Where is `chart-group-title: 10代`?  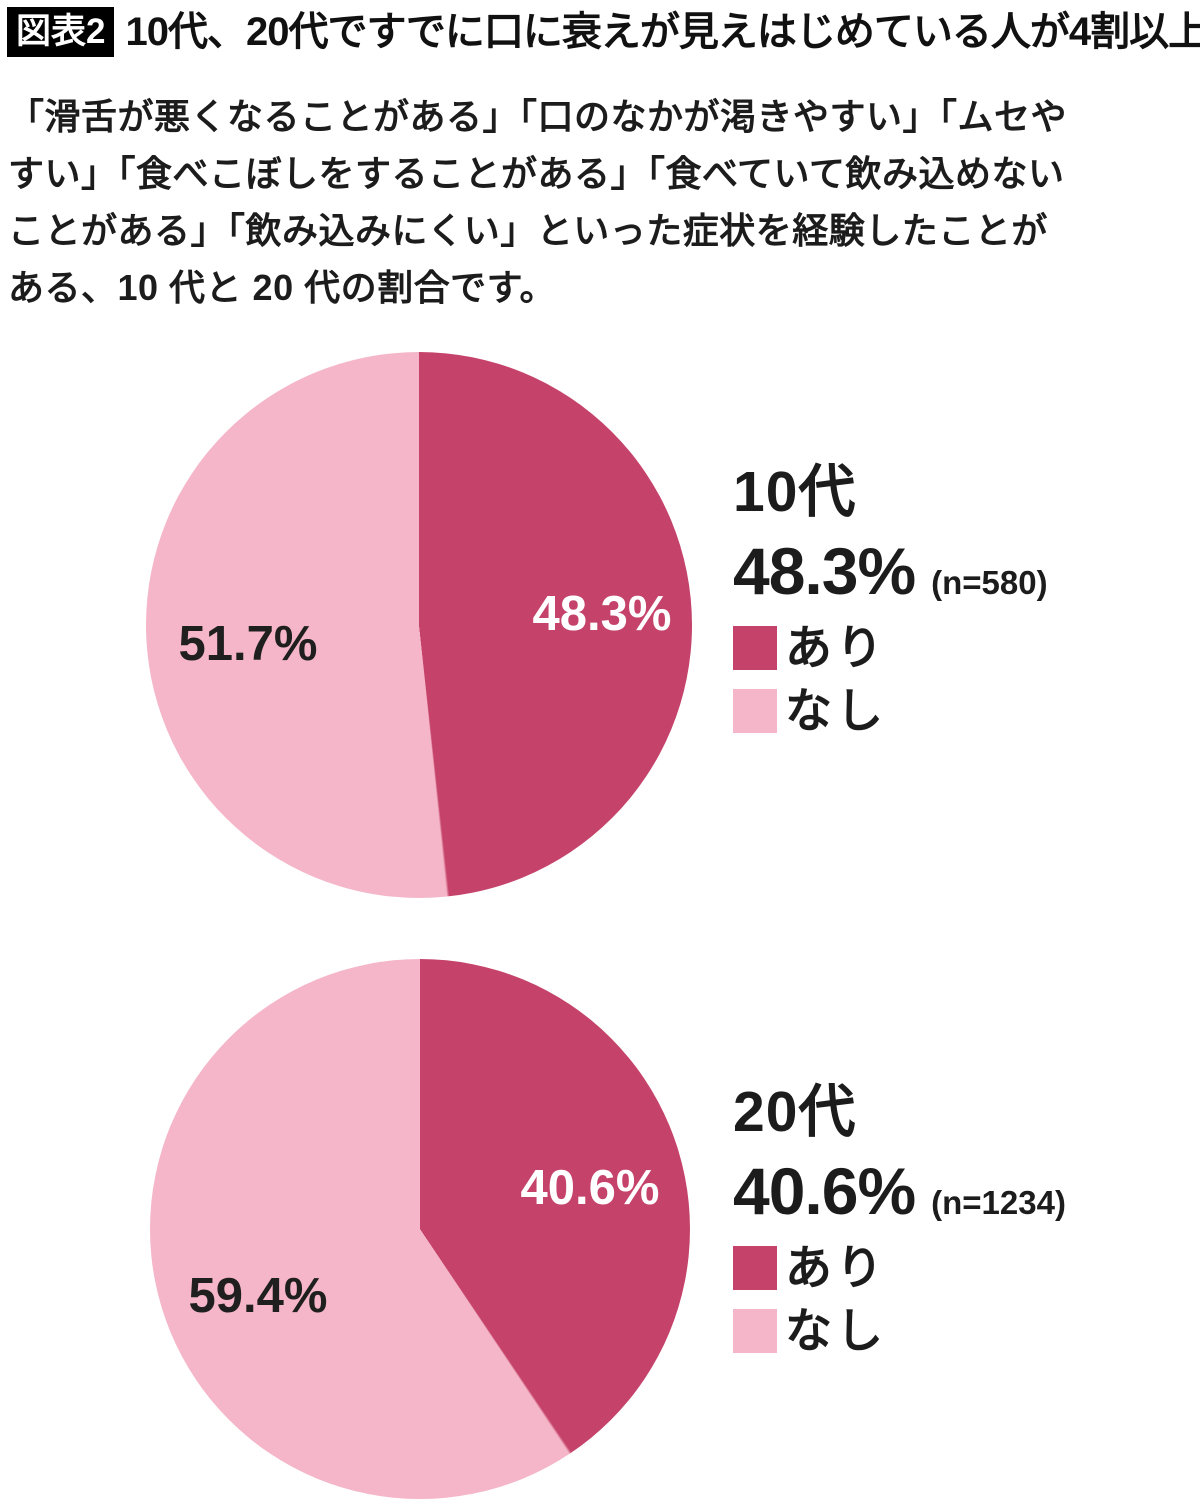
chart-group-title: 10代 is located at coordinates (795, 492).